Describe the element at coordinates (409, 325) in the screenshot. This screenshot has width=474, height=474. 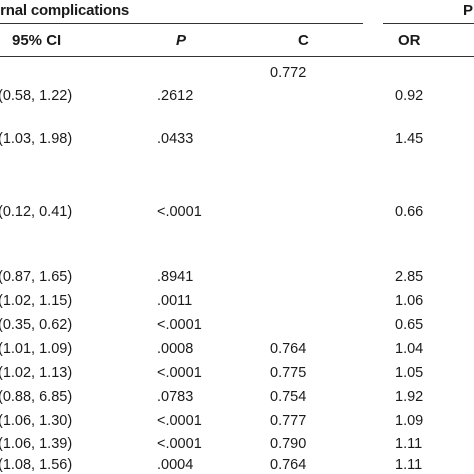
I see `cell-or: 0.65` at that location.